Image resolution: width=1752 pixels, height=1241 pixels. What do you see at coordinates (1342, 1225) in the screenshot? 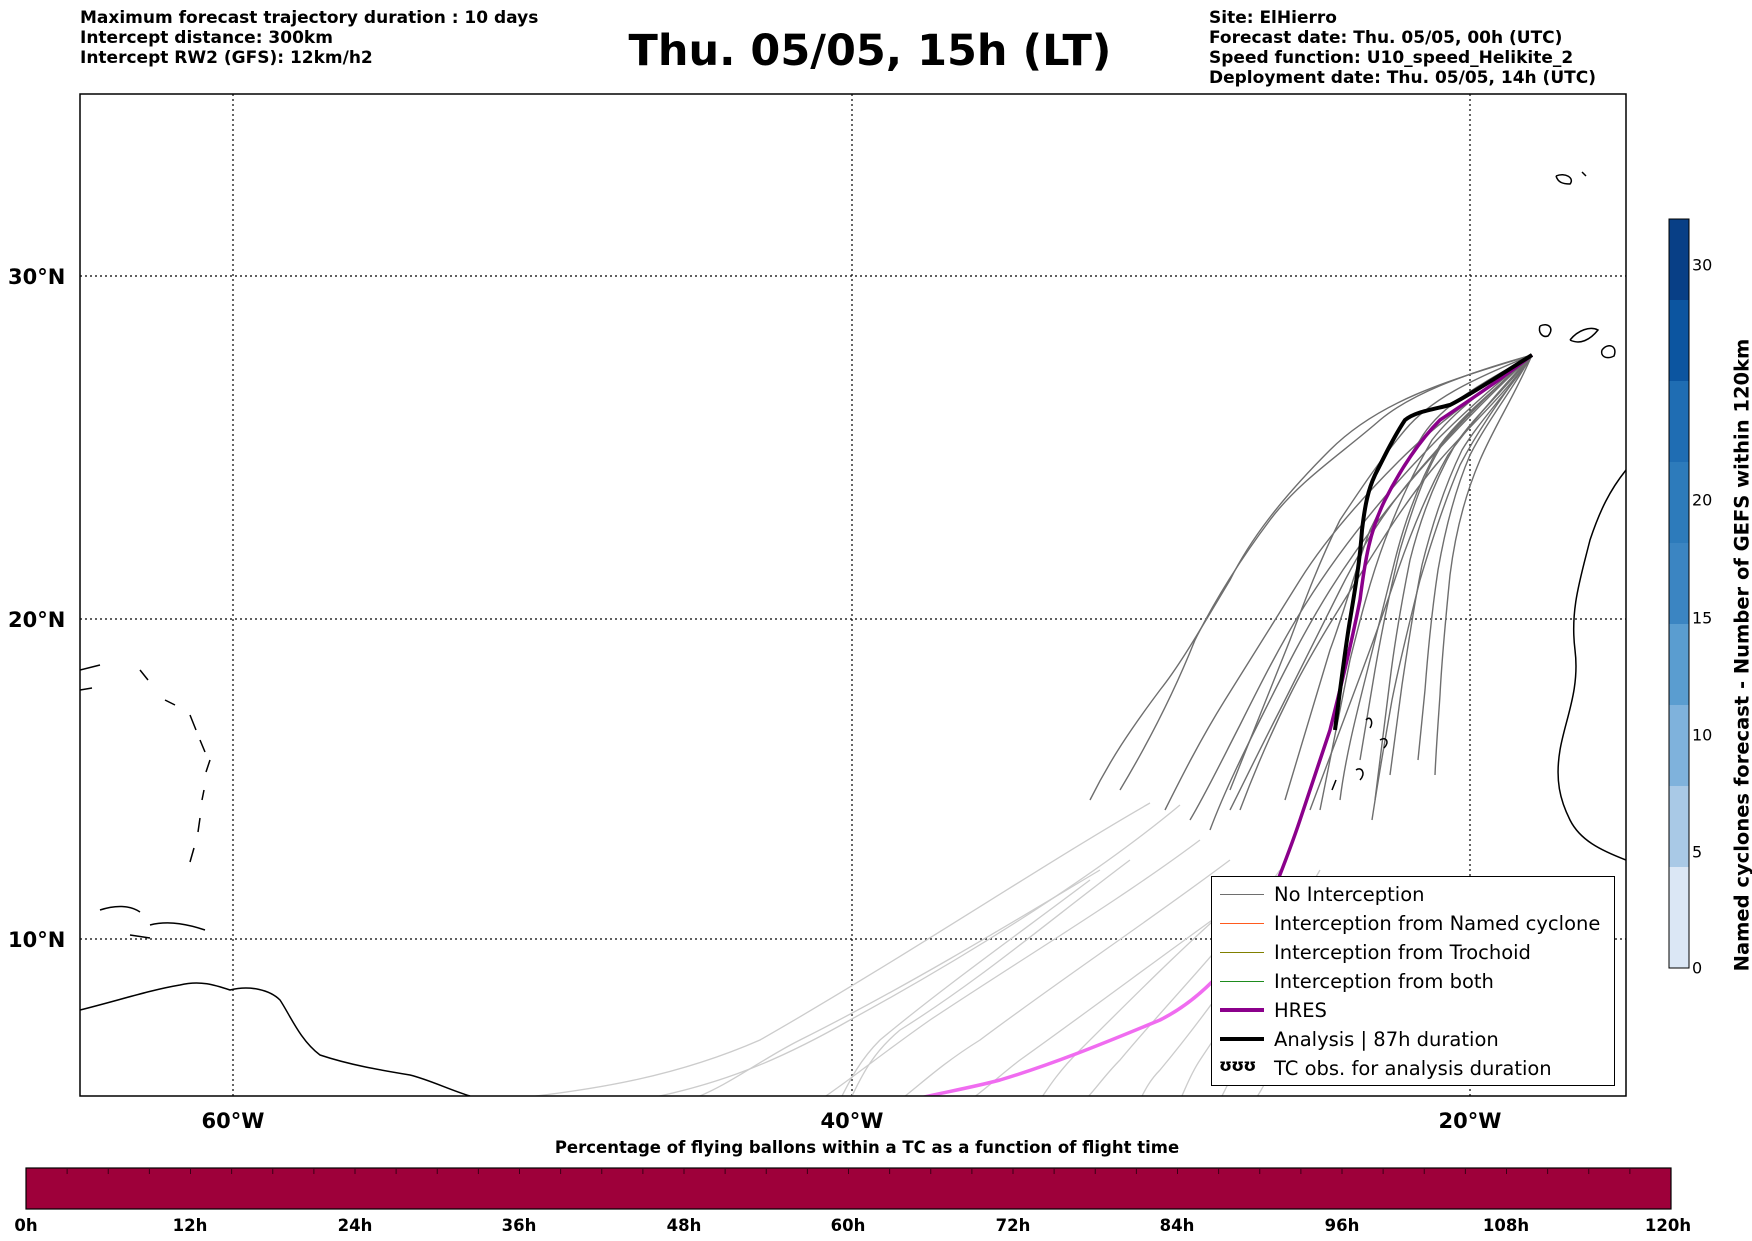
I see `hbar-tick-96h: 96h` at bounding box center [1342, 1225].